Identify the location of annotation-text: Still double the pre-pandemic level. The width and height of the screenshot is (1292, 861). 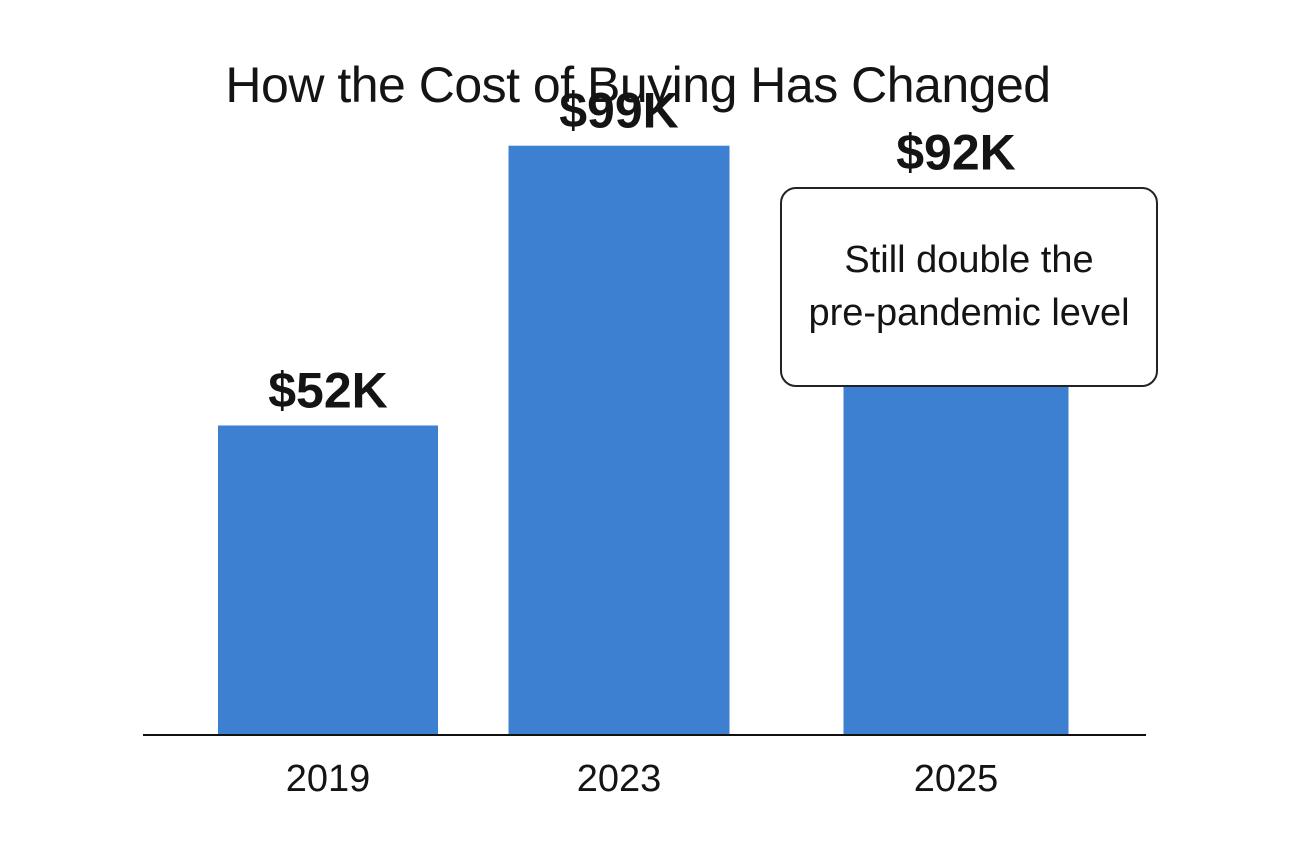
(969, 286).